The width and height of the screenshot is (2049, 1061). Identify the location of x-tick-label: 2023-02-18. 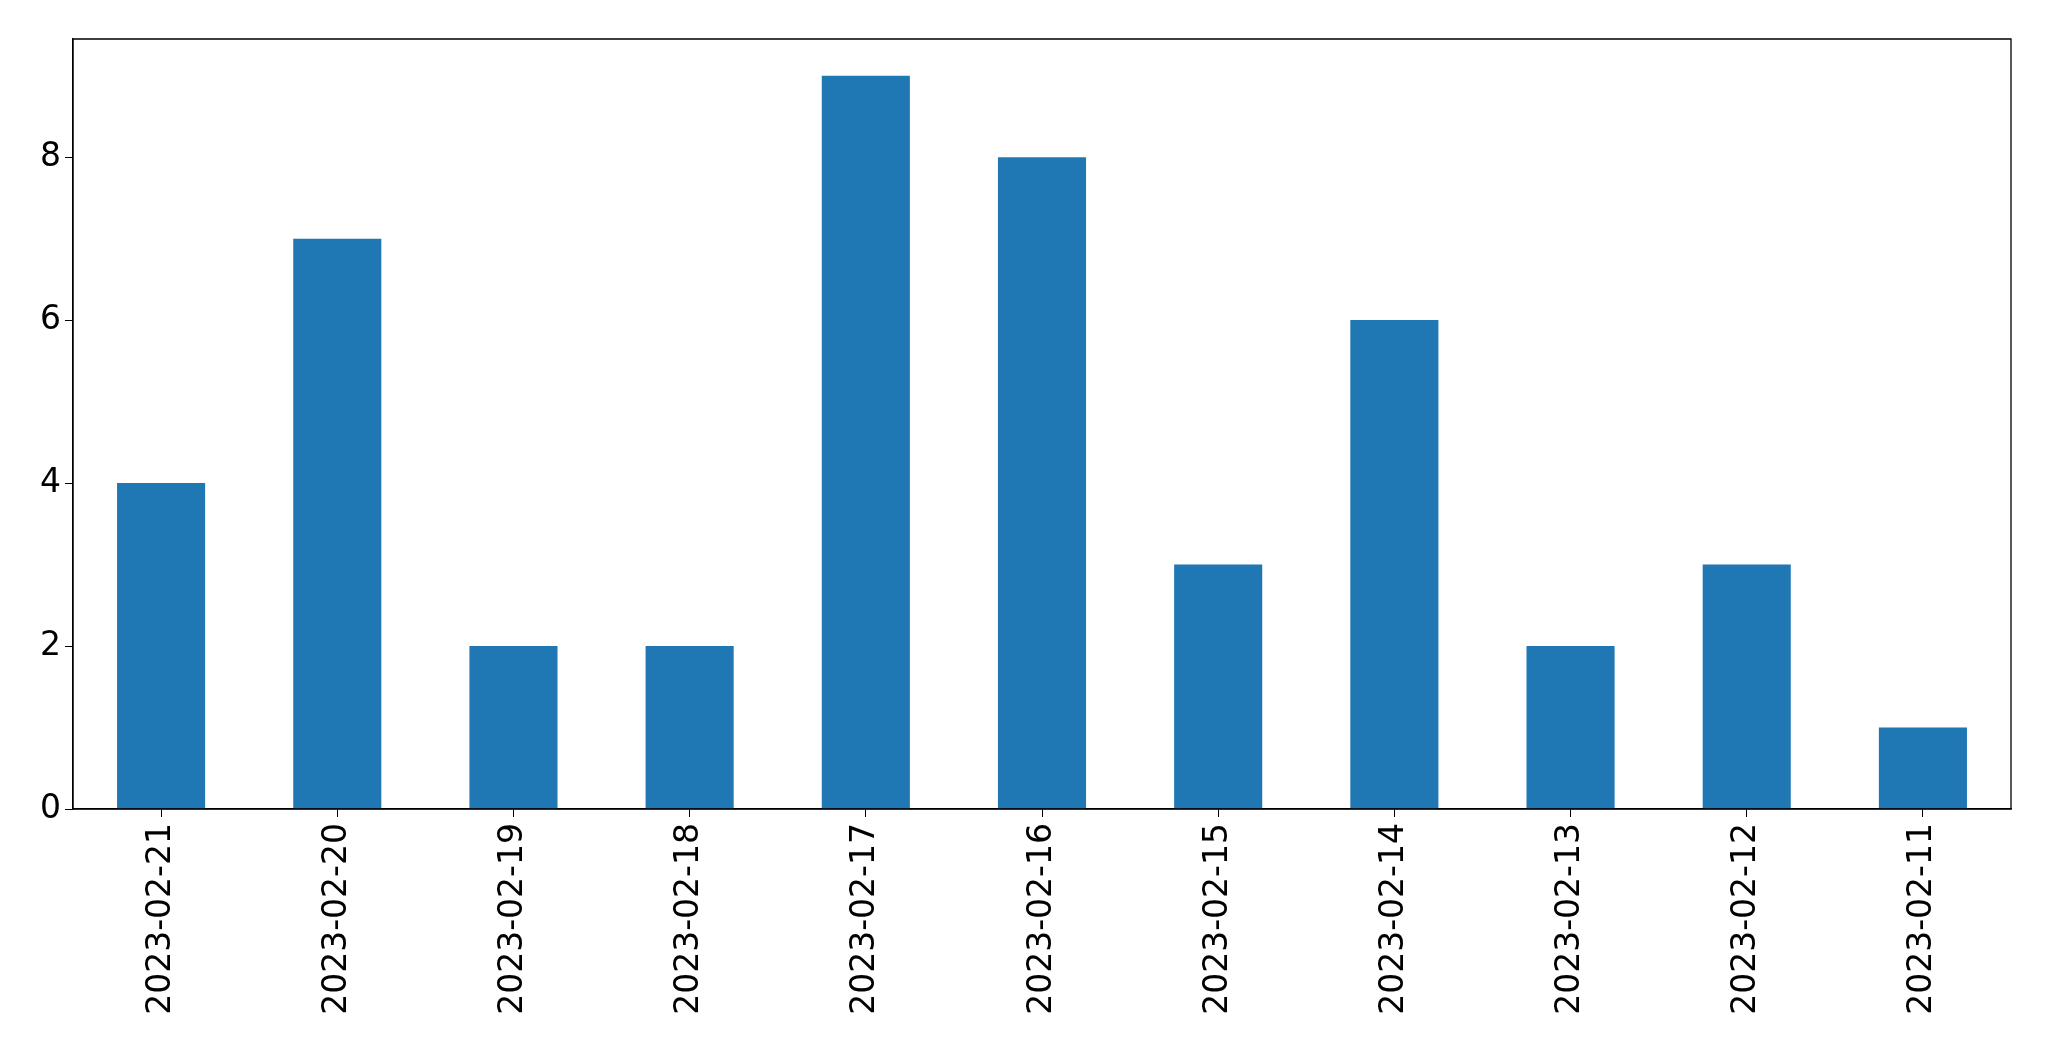
(687, 919).